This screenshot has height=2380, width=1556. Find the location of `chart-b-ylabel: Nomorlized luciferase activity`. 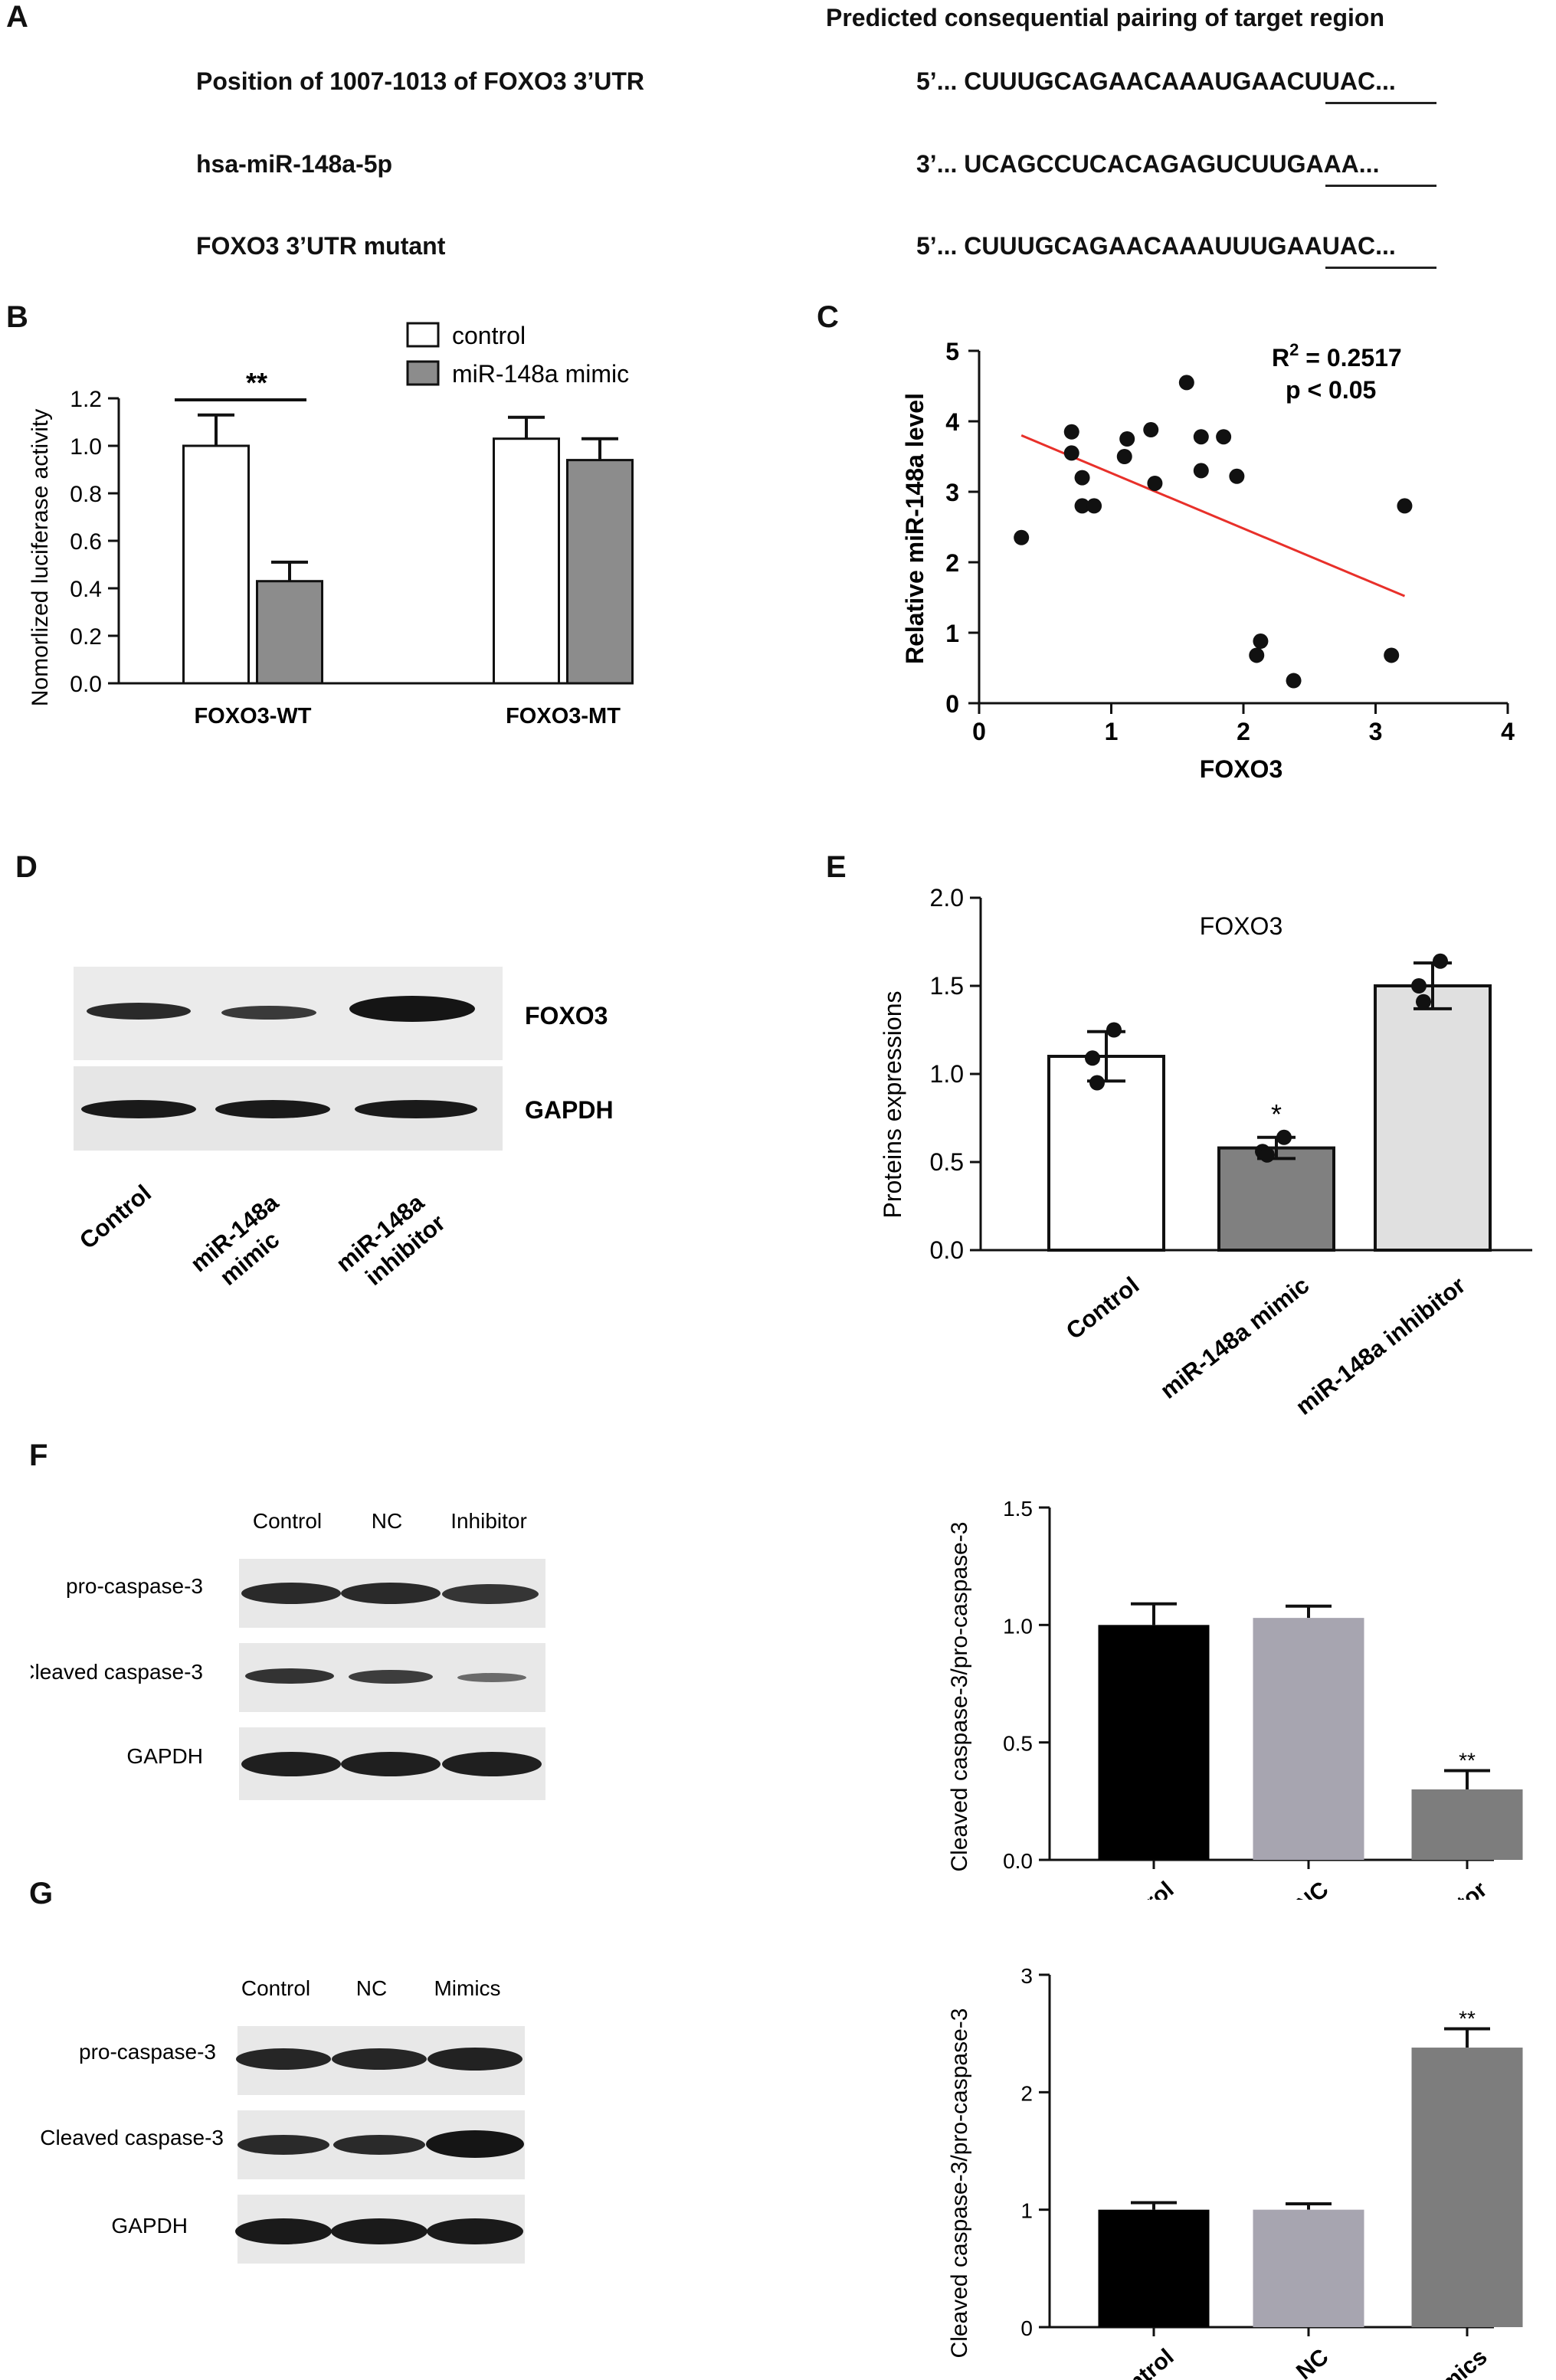

chart-b-ylabel: Nomorlized luciferase activity is located at coordinates (40, 557).